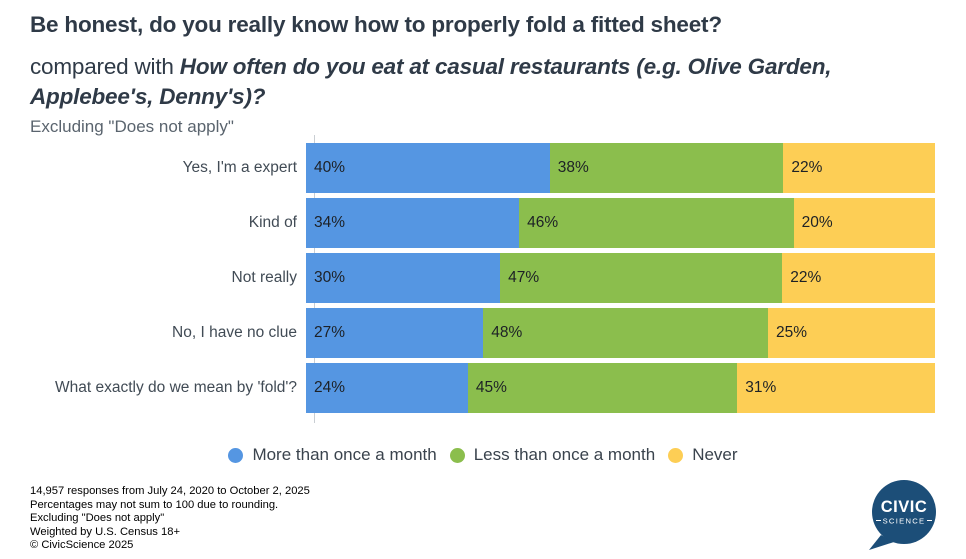  What do you see at coordinates (491, 387) in the screenshot?
I see `bar-value-label: 45%` at bounding box center [491, 387].